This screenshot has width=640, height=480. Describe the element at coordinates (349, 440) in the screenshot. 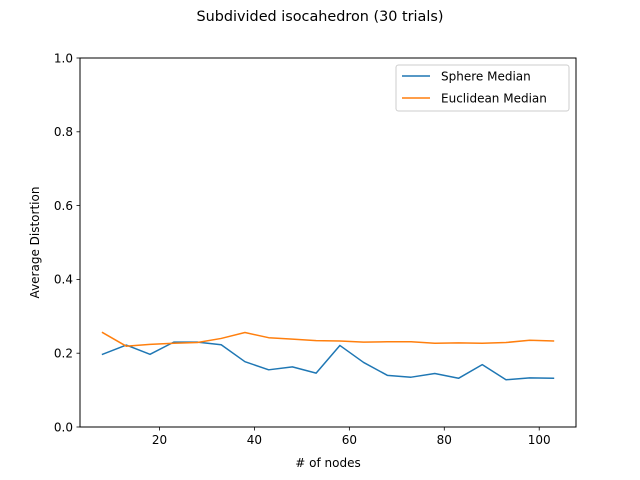

I see `x-tick-label: 60` at that location.